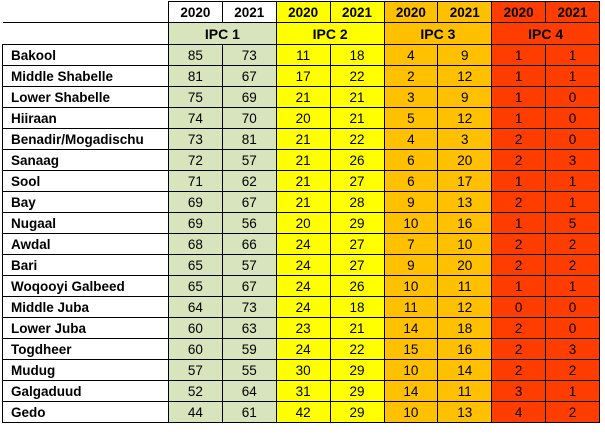 The image size is (605, 445). Describe the element at coordinates (357, 286) in the screenshot. I see `value-cell: 26` at that location.